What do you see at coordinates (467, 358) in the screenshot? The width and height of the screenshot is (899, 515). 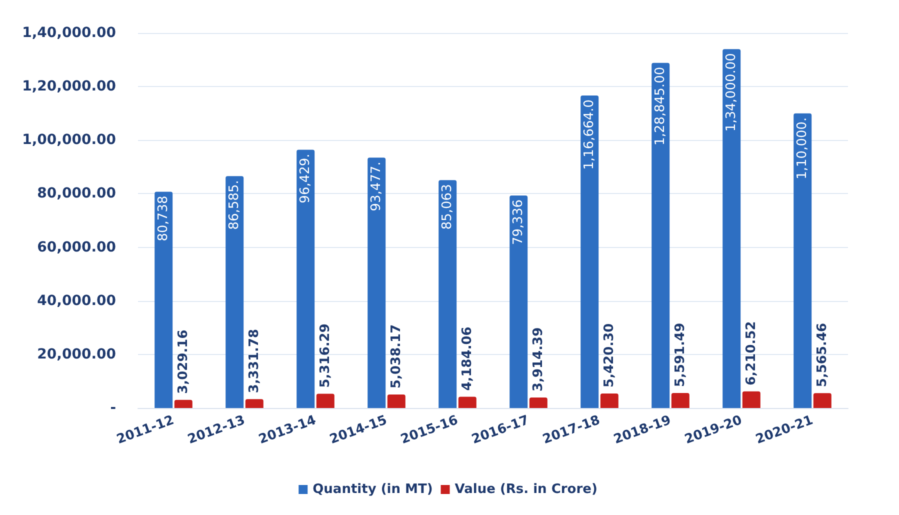 I see `data-label: 4,184.06` at bounding box center [467, 358].